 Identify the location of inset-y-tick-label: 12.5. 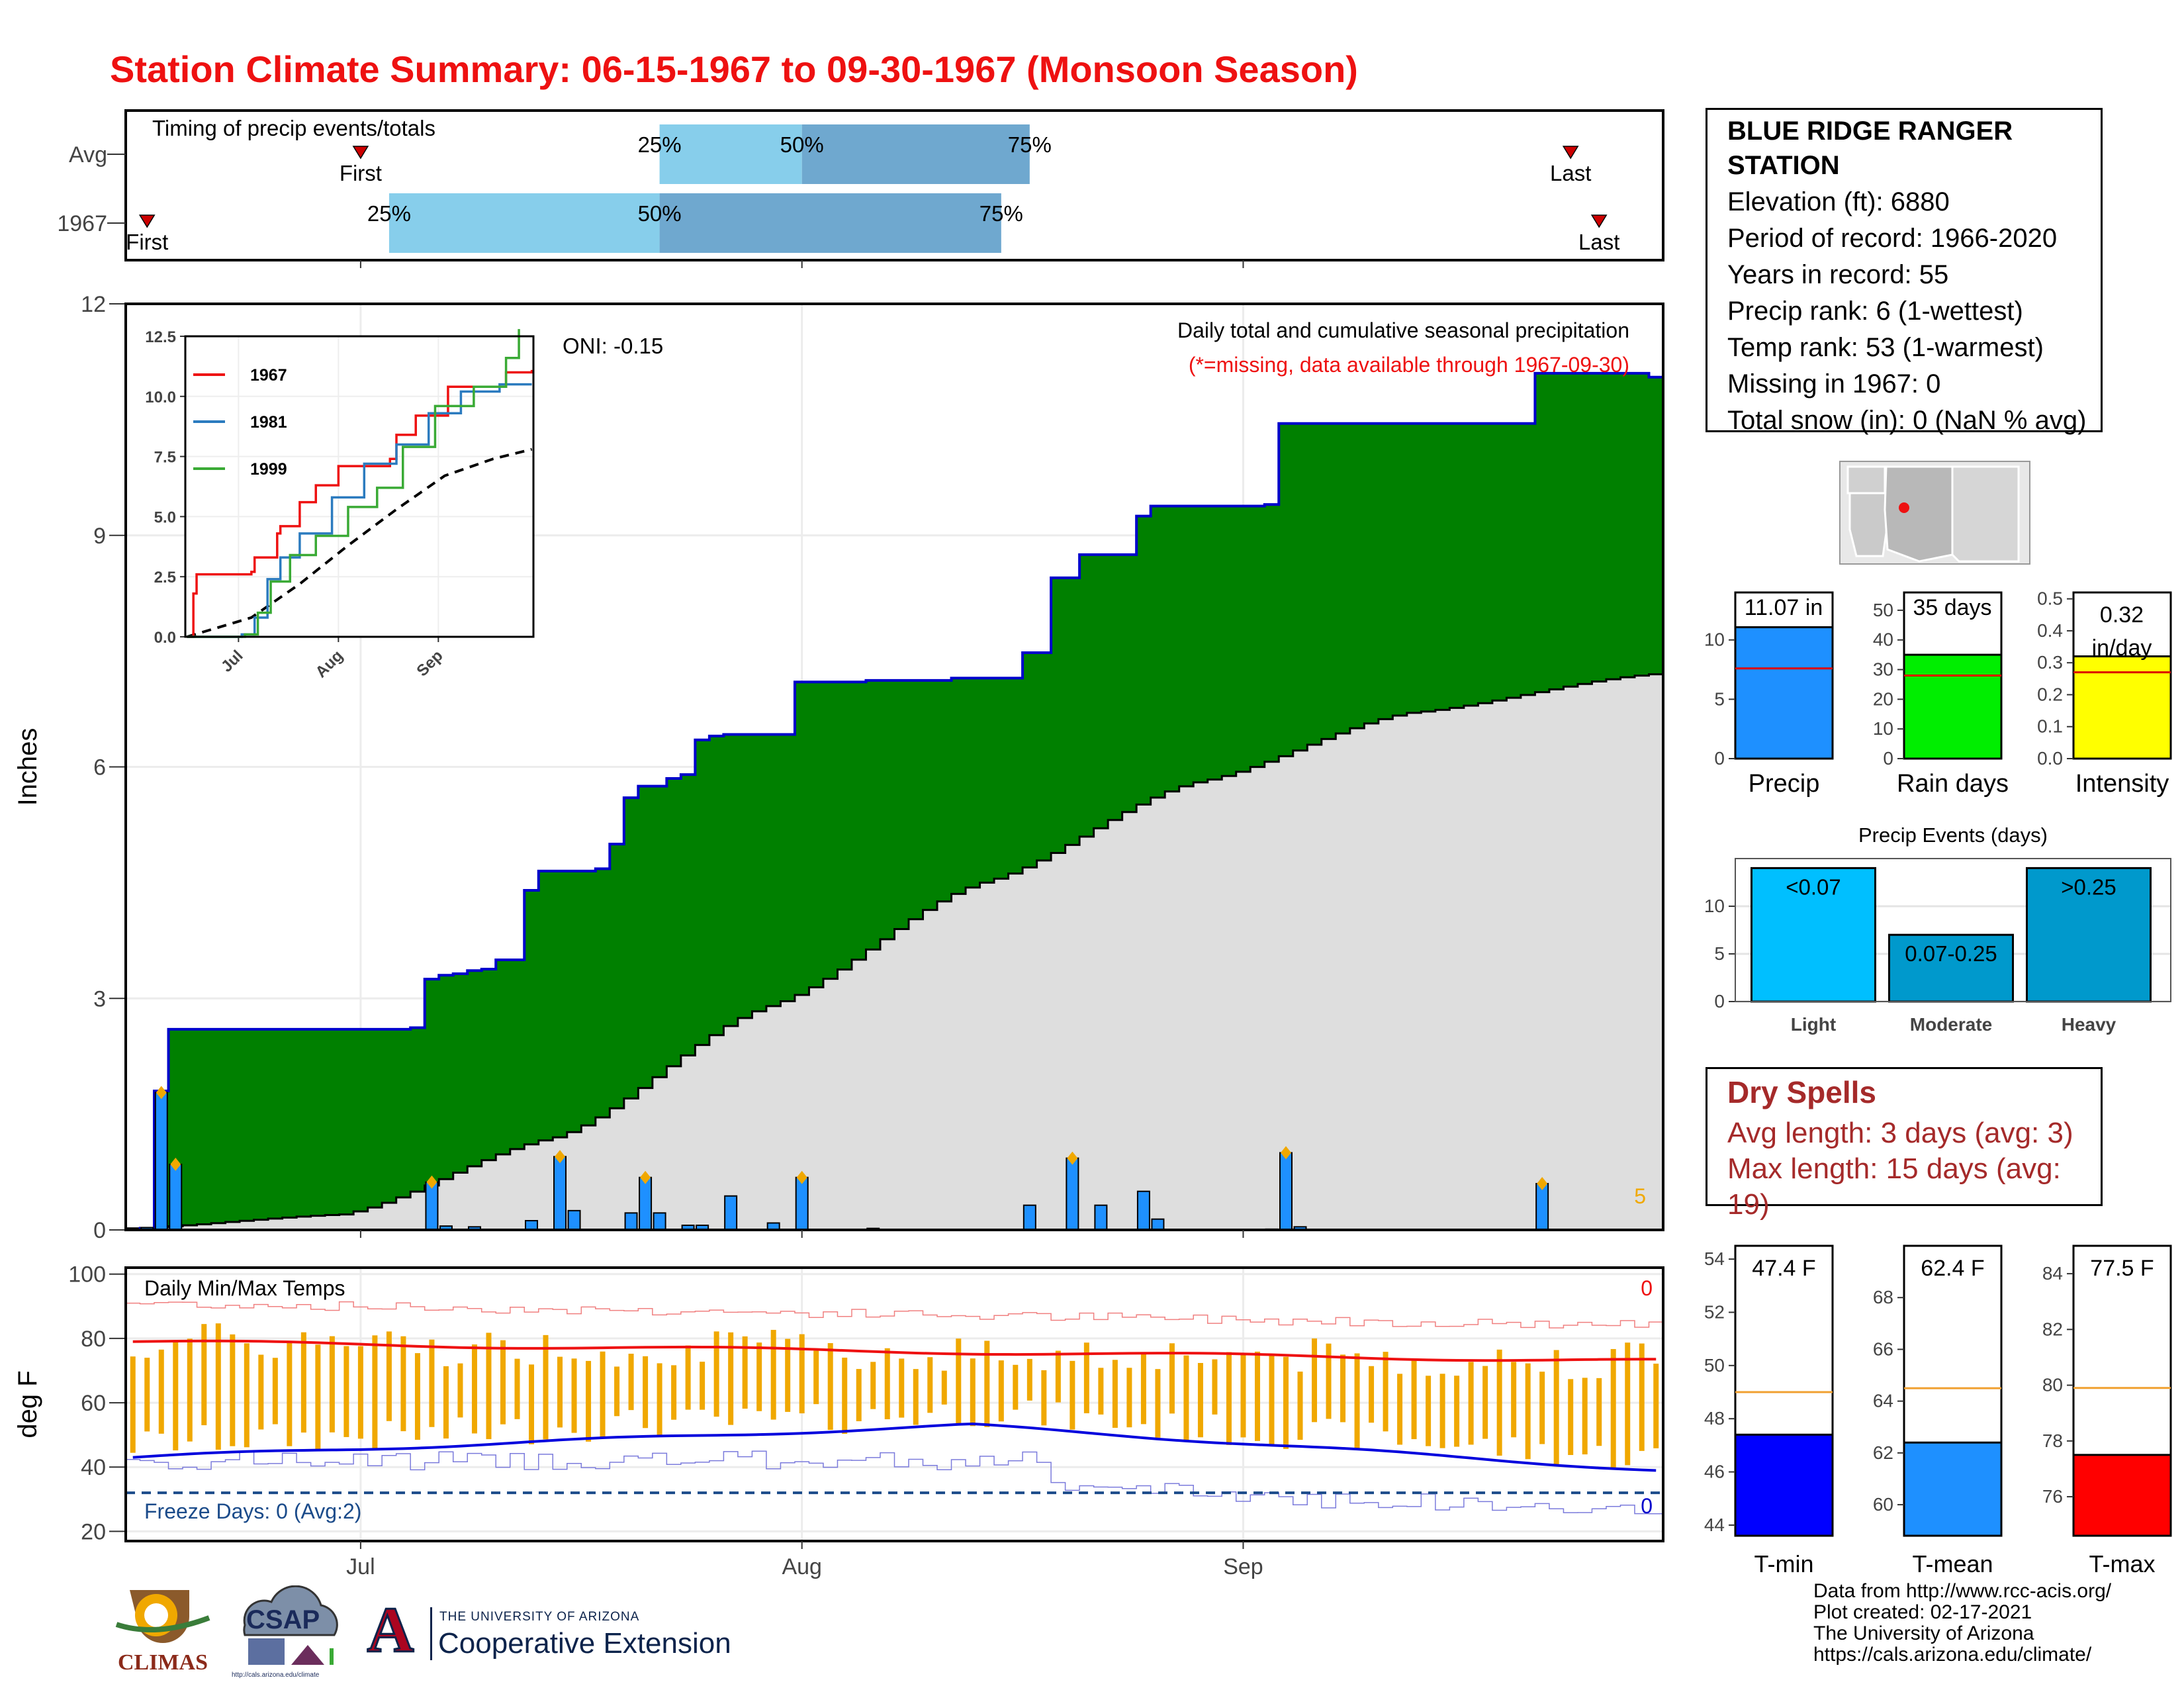
(160, 337).